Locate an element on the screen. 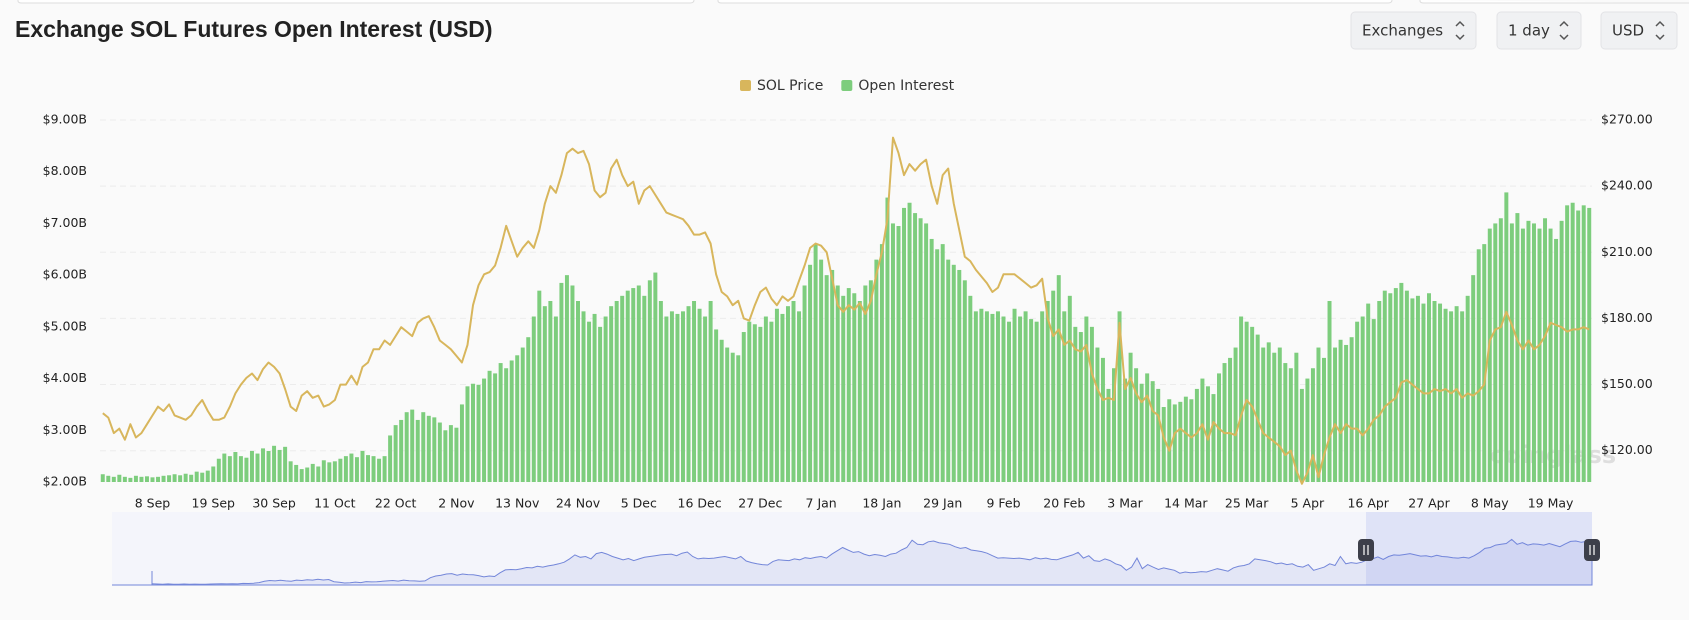  legend-label: Open Interest is located at coordinates (906, 86).